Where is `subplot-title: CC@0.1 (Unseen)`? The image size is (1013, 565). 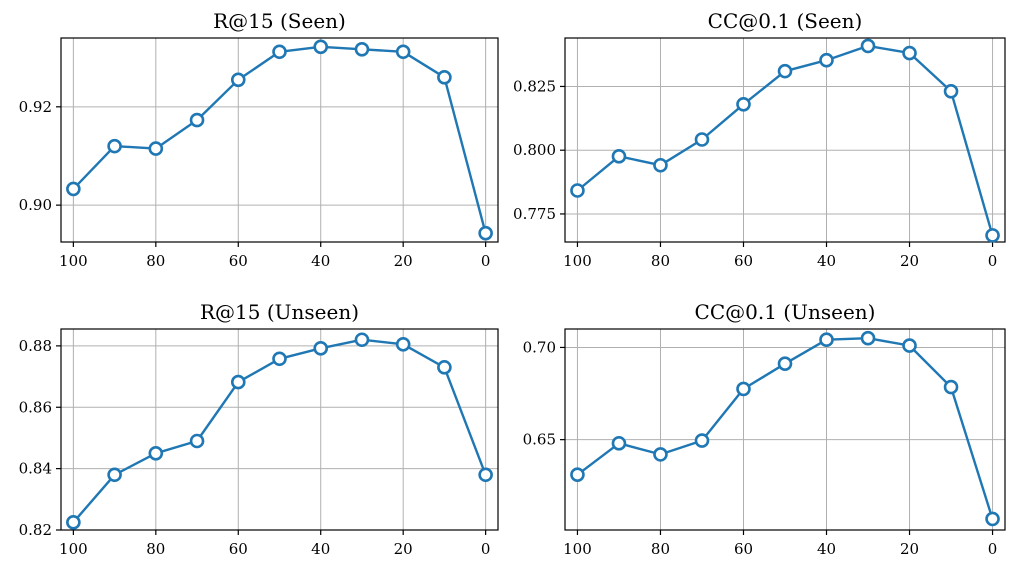 subplot-title: CC@0.1 (Unseen) is located at coordinates (785, 312).